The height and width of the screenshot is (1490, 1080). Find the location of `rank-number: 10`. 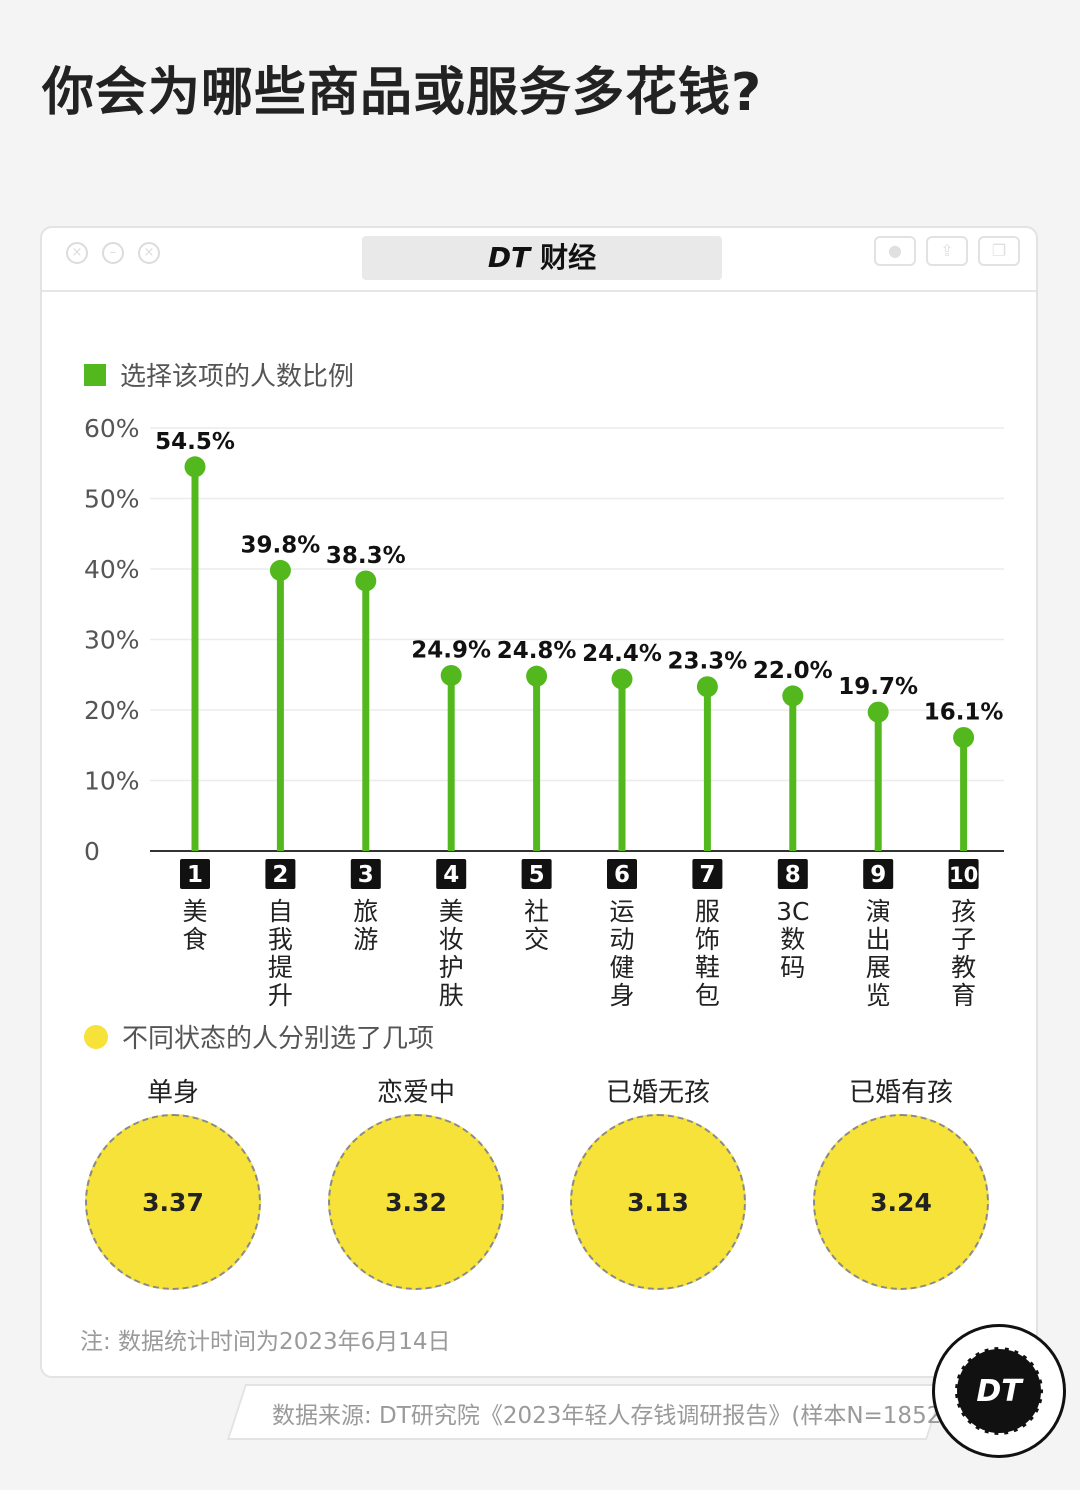

rank-number: 10 is located at coordinates (963, 875).